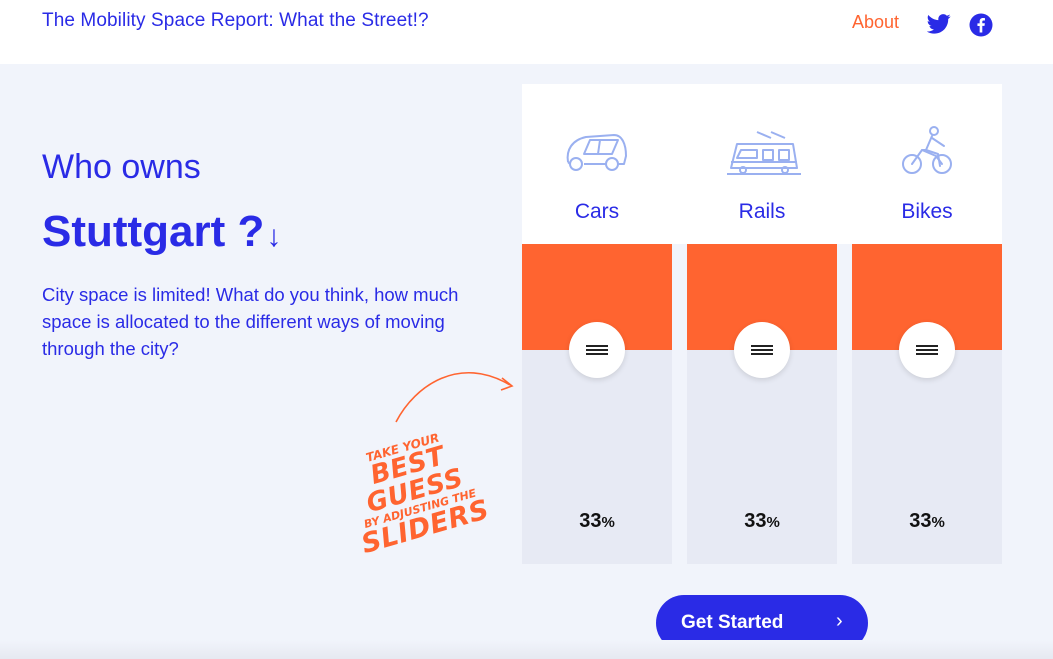 The width and height of the screenshot is (1053, 659). What do you see at coordinates (938, 25) in the screenshot?
I see `twitter-icon` at bounding box center [938, 25].